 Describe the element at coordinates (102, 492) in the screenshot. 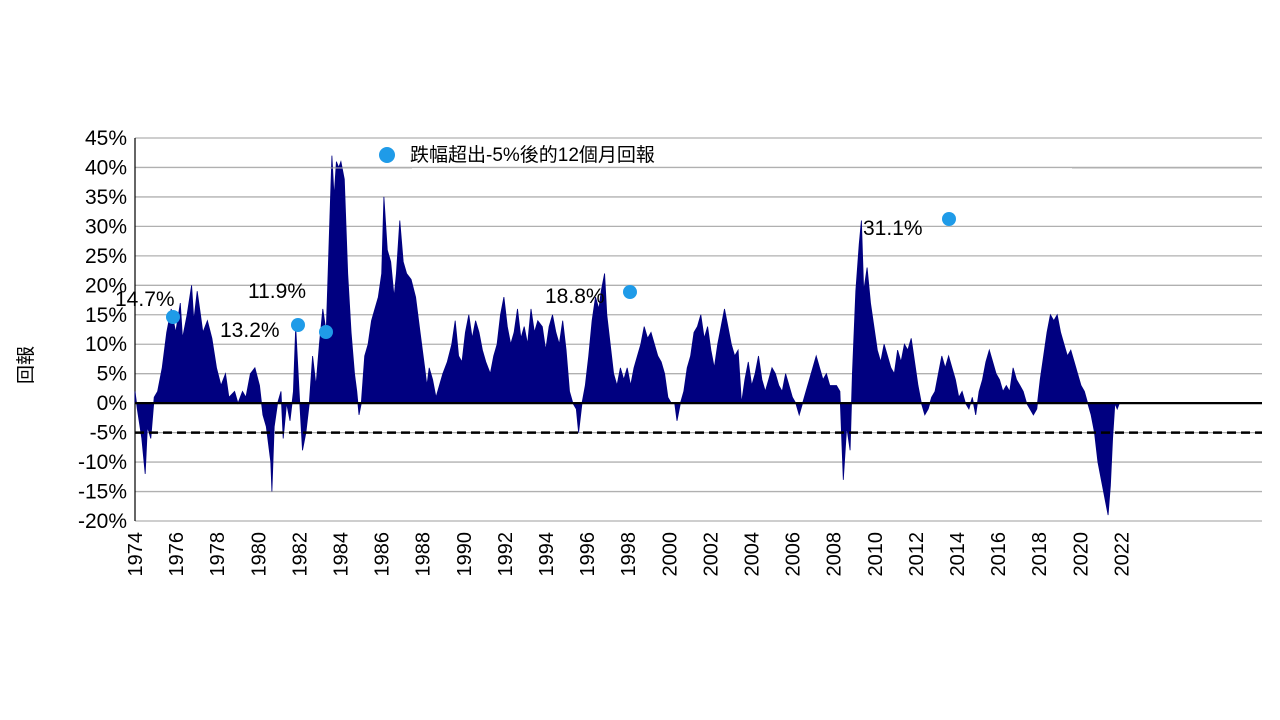

I see `y-tick-label: -15%` at that location.